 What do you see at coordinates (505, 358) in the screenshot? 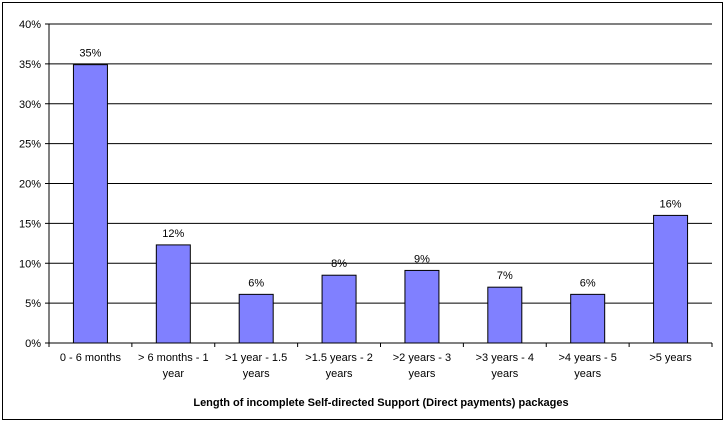
I see `x-tick-label: >3 years - 4` at bounding box center [505, 358].